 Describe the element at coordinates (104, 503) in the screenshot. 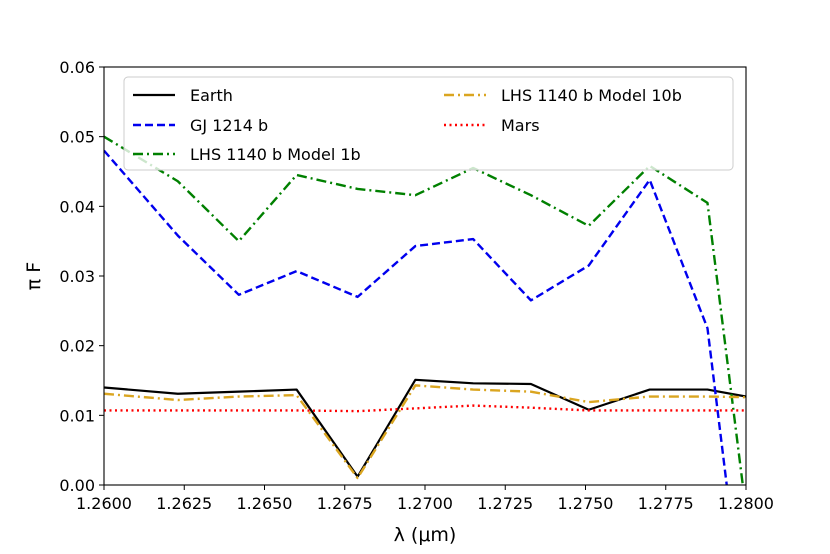

I see `x-tick-label: 1.2600` at that location.